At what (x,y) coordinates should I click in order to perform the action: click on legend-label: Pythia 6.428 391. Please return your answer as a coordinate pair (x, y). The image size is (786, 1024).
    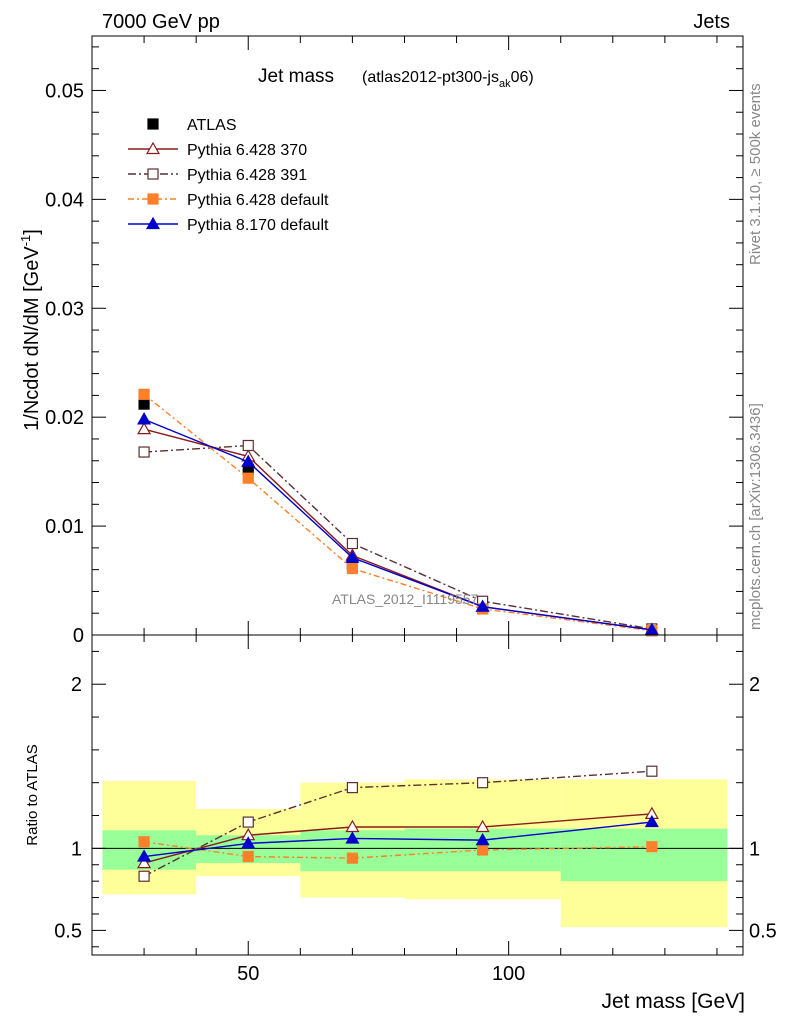
    Looking at the image, I should click on (247, 175).